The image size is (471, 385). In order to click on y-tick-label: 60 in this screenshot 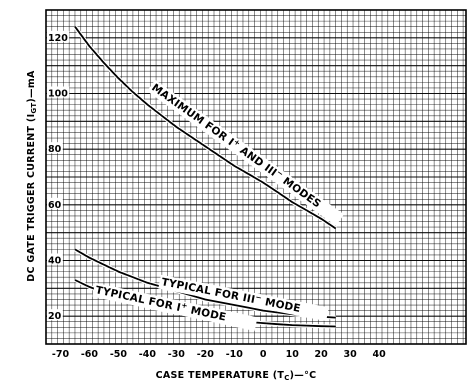, I will do `click(55, 205)`.